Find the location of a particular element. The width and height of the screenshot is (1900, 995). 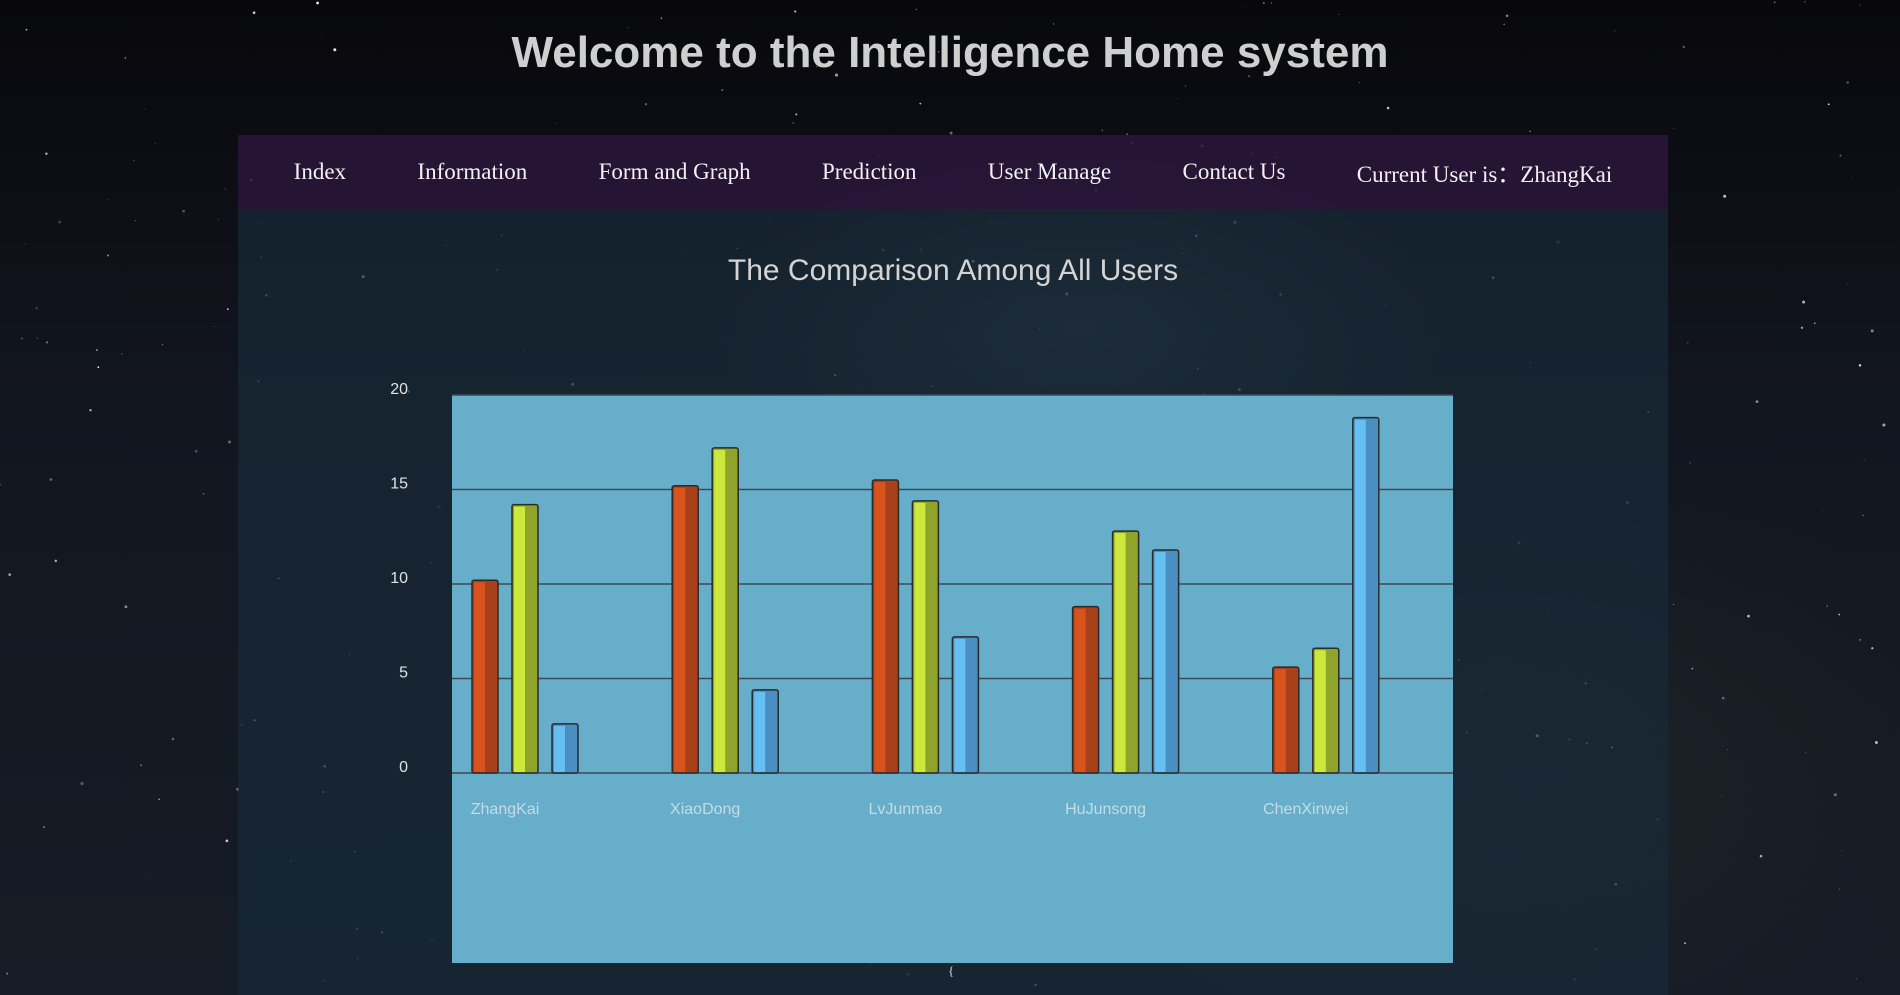

nav-item-user-manage: User Manage is located at coordinates (1049, 171).